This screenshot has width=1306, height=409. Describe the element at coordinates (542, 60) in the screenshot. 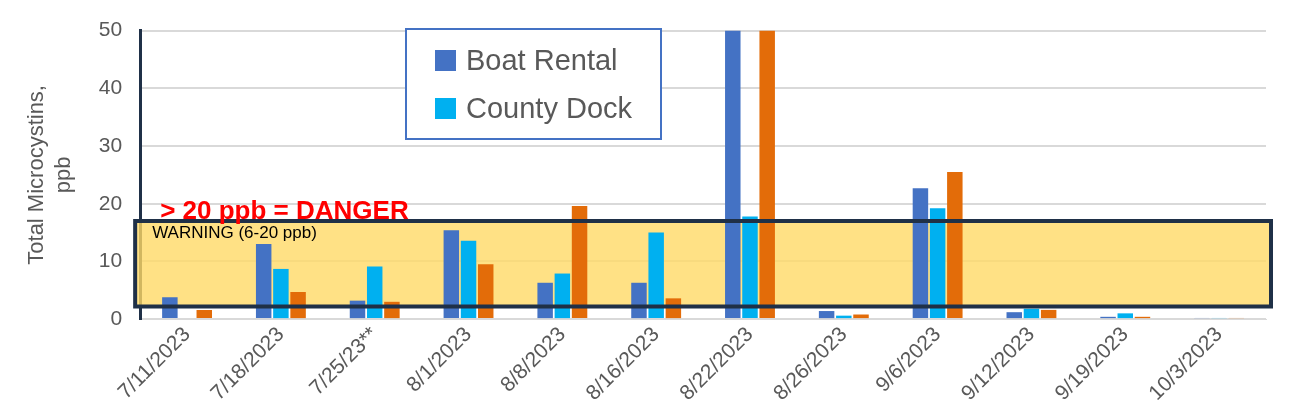

I see `legend-label: Boat Rental` at that location.